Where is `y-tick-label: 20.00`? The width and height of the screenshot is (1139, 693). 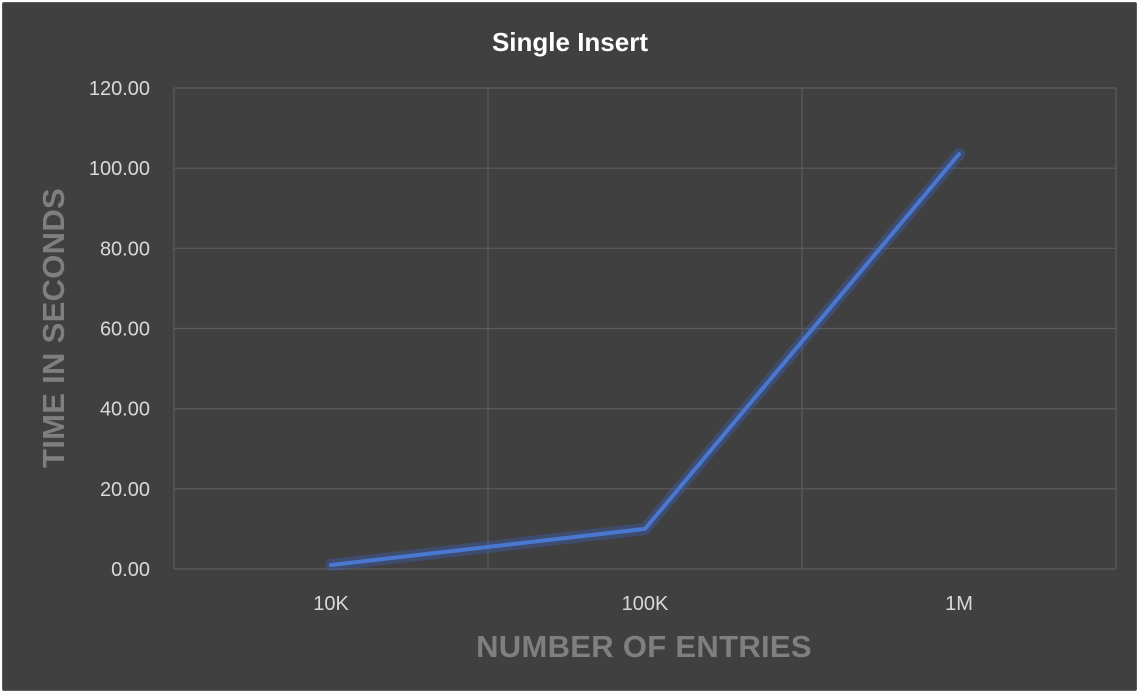
y-tick-label: 20.00 is located at coordinates (125, 490).